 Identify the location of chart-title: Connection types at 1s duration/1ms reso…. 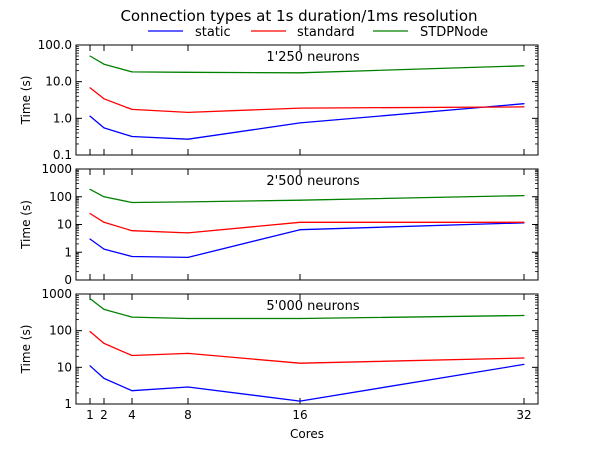
(298, 16).